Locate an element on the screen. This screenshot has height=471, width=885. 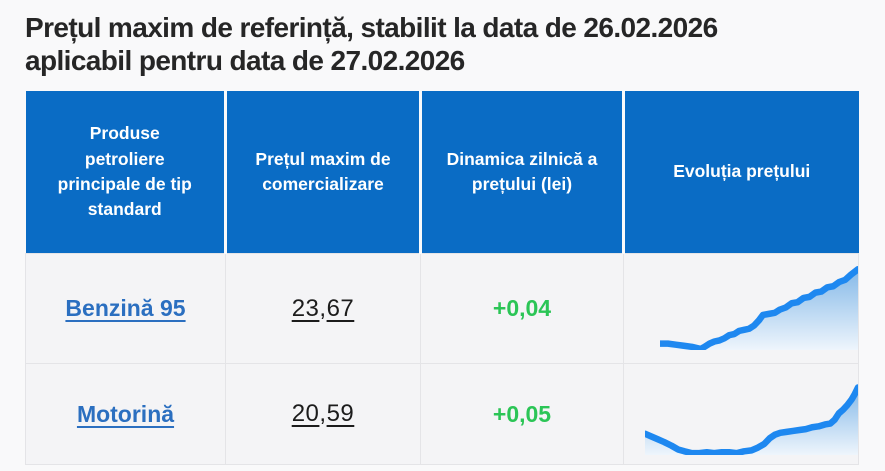
page-title-line-2: aplicabil pentru data de 27.02.2026 is located at coordinates (245, 61).